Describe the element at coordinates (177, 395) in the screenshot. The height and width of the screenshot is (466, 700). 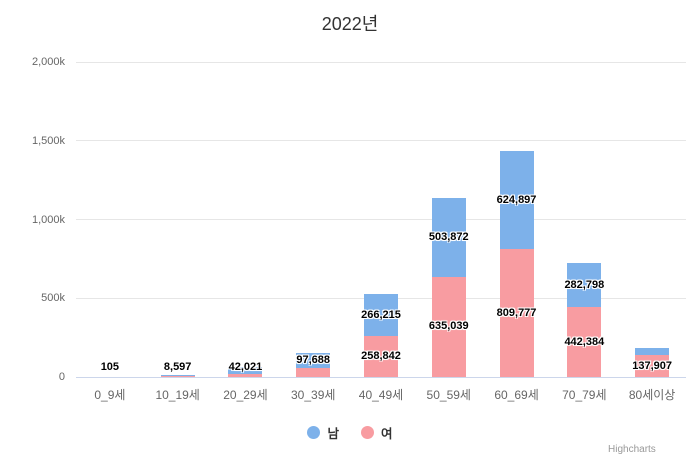
I see `x-axis-label: 10_19세` at that location.